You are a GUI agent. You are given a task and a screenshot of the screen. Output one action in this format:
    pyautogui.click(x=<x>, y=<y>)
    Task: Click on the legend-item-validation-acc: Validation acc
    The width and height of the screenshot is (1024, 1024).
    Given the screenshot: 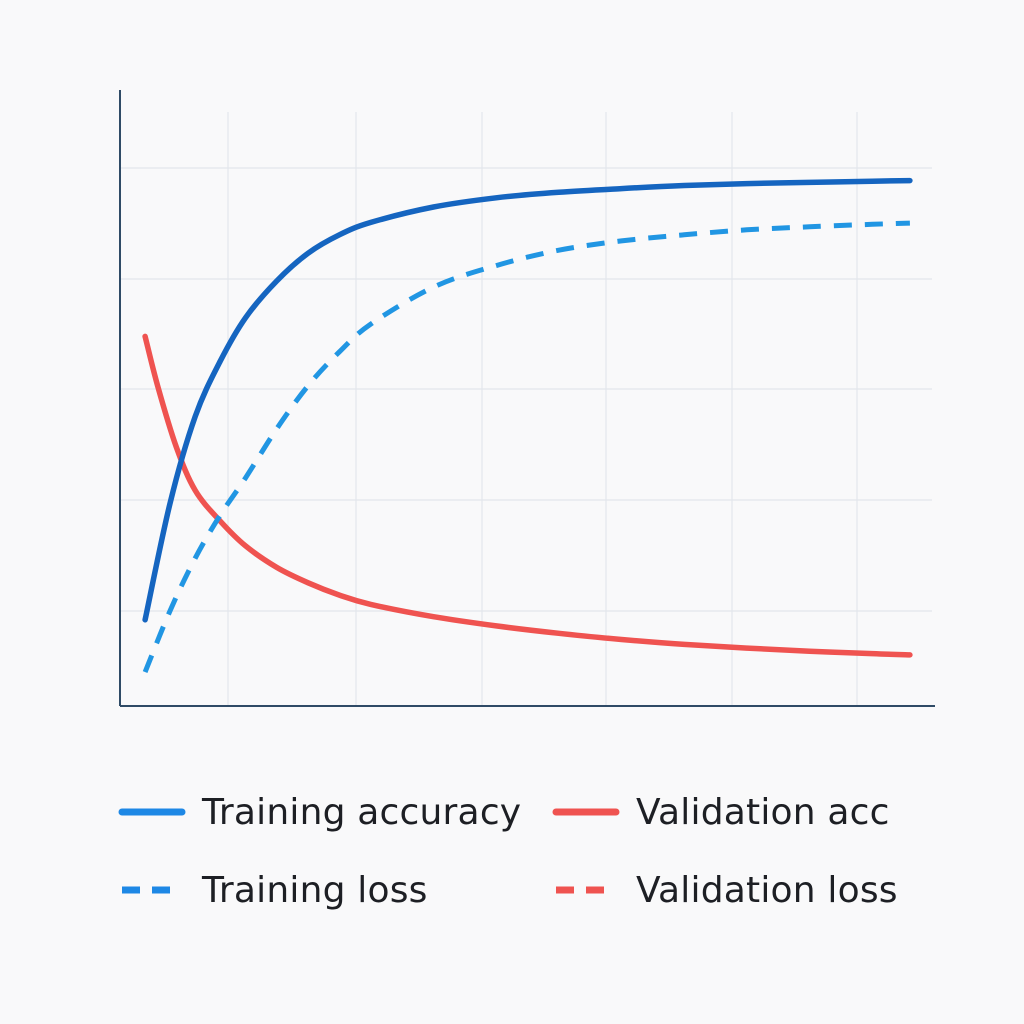 What is the action you would take?
    pyautogui.click(x=721, y=812)
    